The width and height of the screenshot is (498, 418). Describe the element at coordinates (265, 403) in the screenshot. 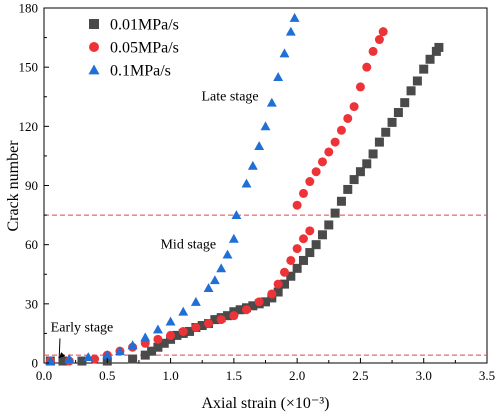

I see `x-axis-title: Axial strain (×10⁻³)` at that location.